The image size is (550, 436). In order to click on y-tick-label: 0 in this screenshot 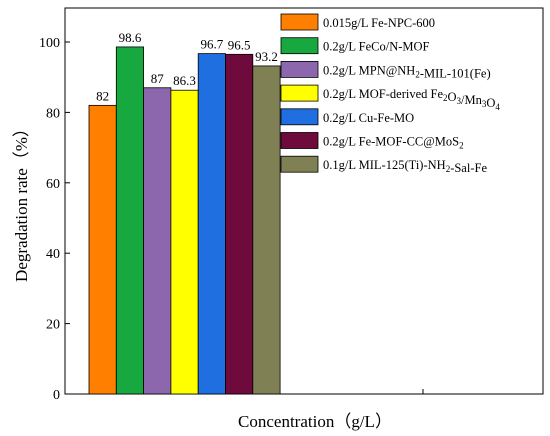, I will do `click(56, 395)`.